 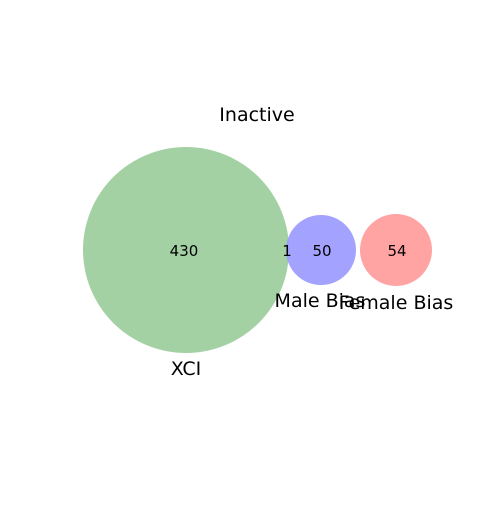 What do you see at coordinates (396, 303) in the screenshot?
I see `female-bias-set-label: Female Bias` at bounding box center [396, 303].